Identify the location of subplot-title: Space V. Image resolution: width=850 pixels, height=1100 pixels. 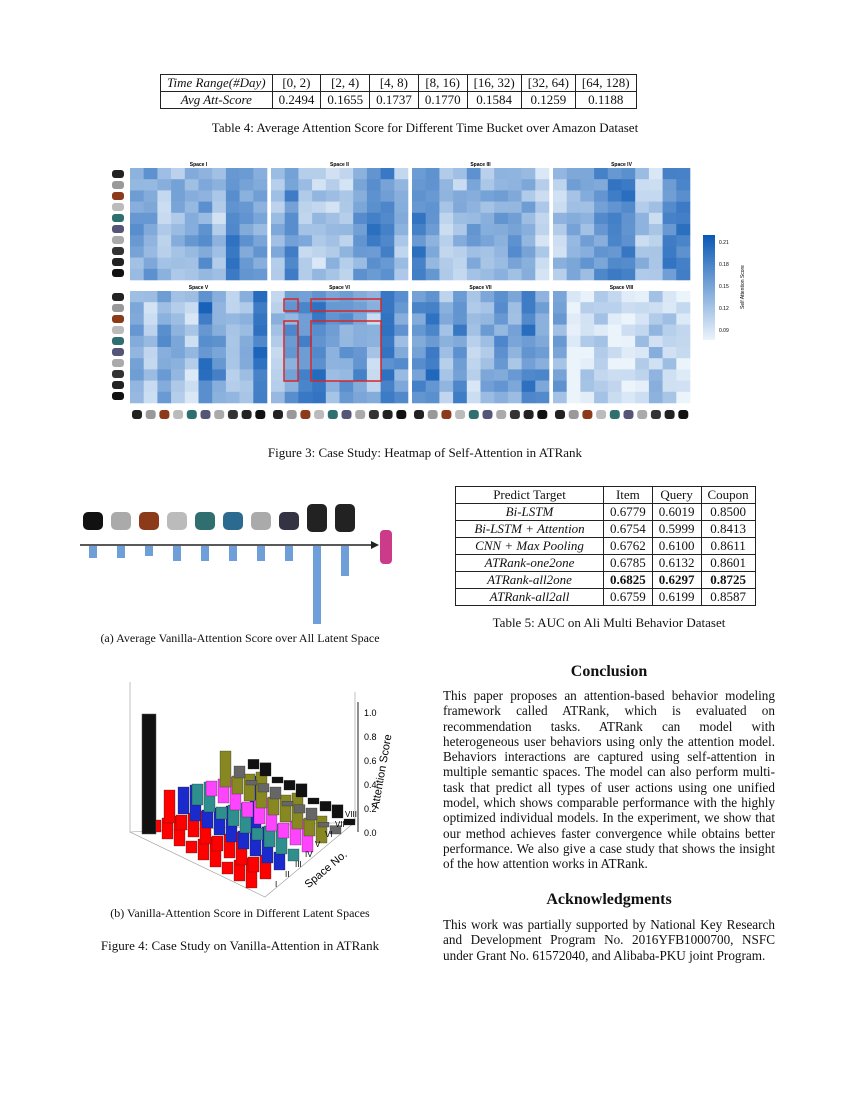
(199, 288).